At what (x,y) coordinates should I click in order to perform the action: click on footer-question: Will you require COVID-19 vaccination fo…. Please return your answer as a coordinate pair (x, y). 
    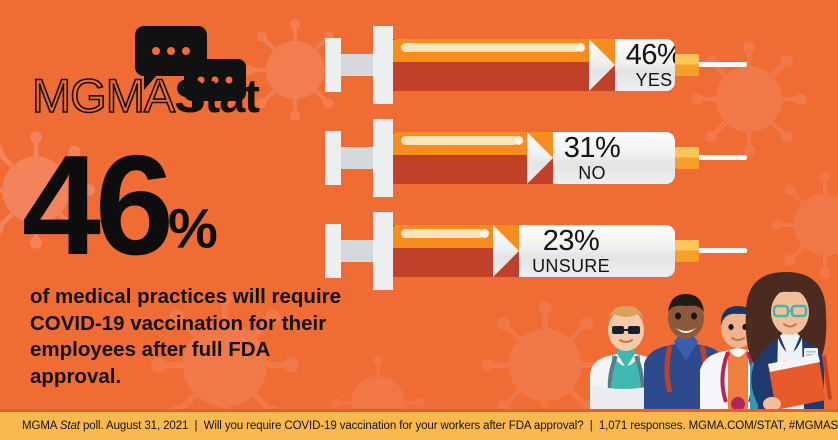
    Looking at the image, I should click on (393, 426).